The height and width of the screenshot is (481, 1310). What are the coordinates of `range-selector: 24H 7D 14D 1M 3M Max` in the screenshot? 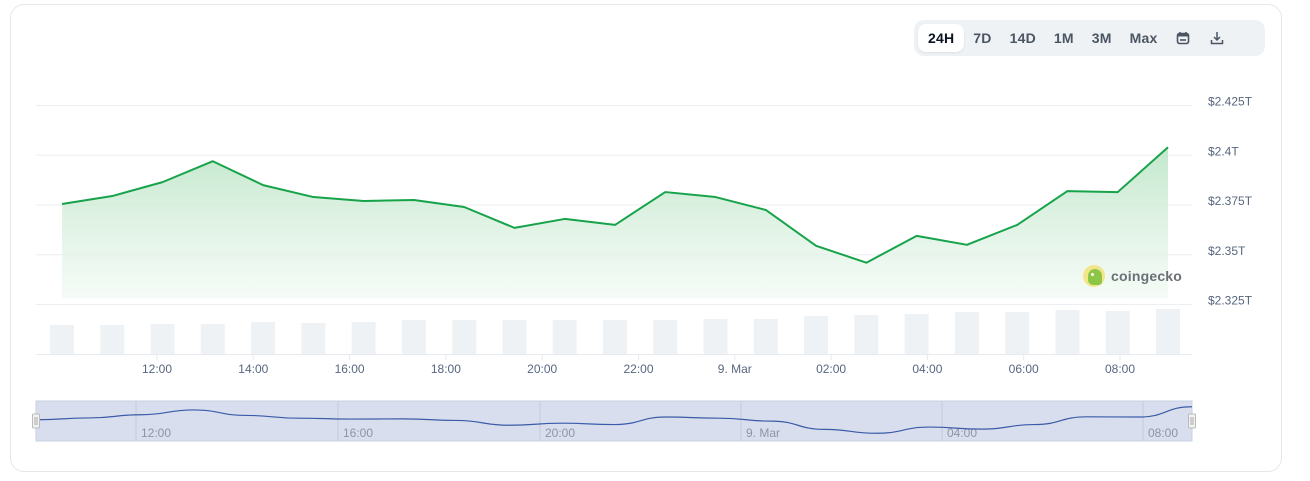 It's located at (1089, 38).